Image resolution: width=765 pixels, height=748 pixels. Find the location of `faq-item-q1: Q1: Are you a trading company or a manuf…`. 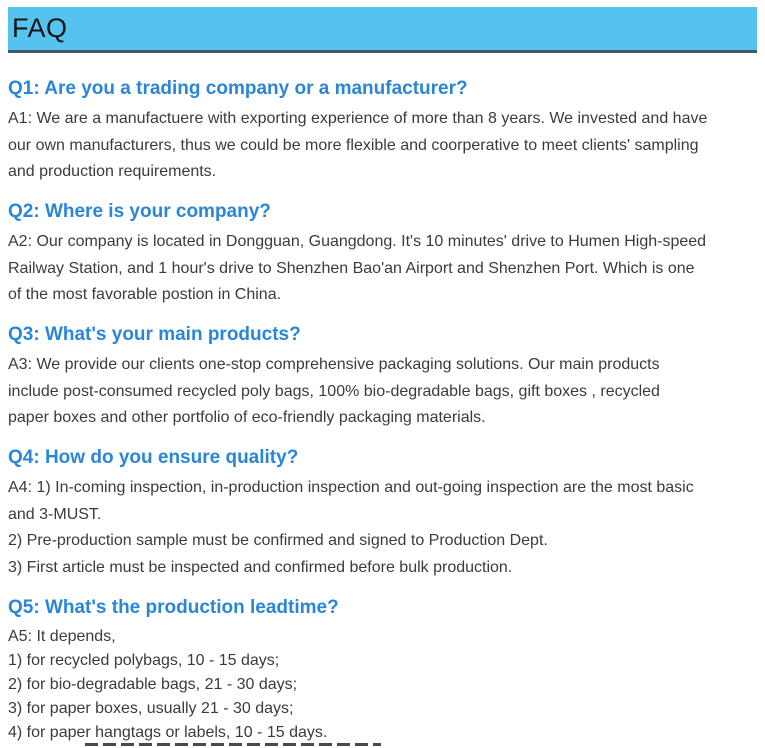

faq-item-q1: Q1: Are you a trading company or a manuf… is located at coordinates (382, 131).